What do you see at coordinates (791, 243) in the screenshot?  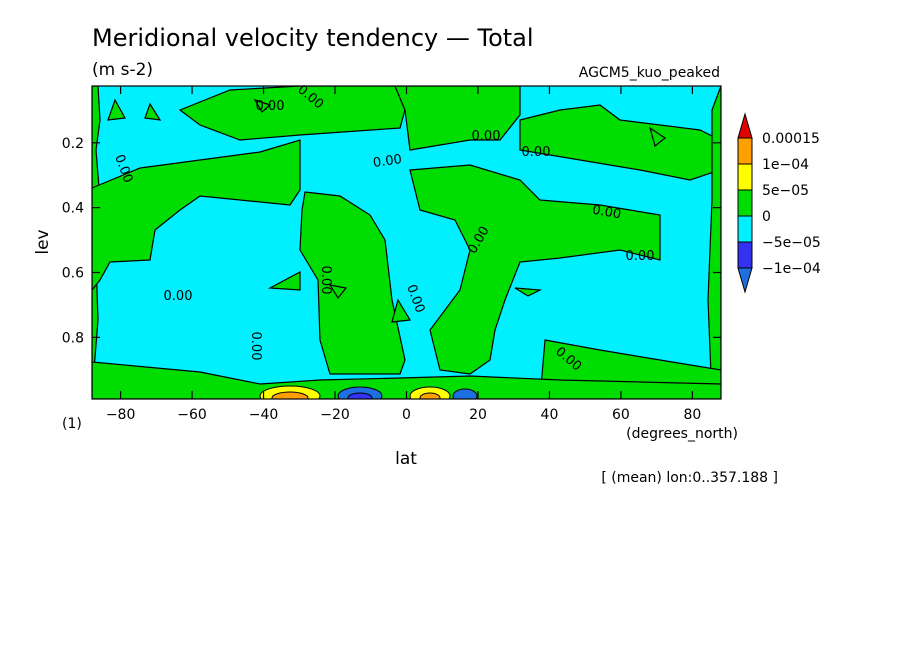 I see `colorbar-label: −5e−05` at bounding box center [791, 243].